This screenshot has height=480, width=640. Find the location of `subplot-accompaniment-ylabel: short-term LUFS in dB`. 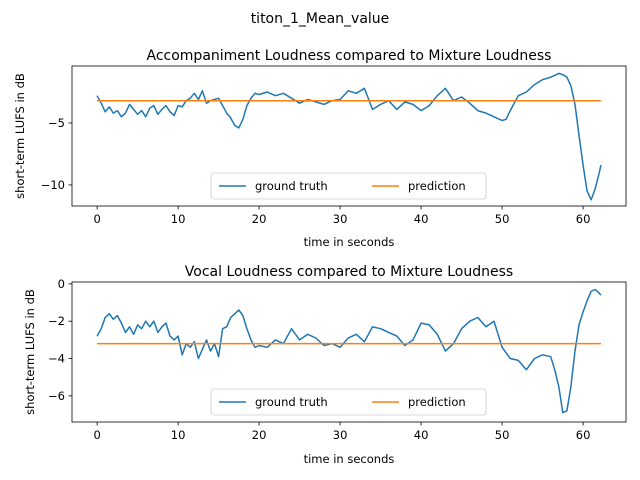

subplot-accompaniment-ylabel: short-term LUFS in dB is located at coordinates (20, 136).